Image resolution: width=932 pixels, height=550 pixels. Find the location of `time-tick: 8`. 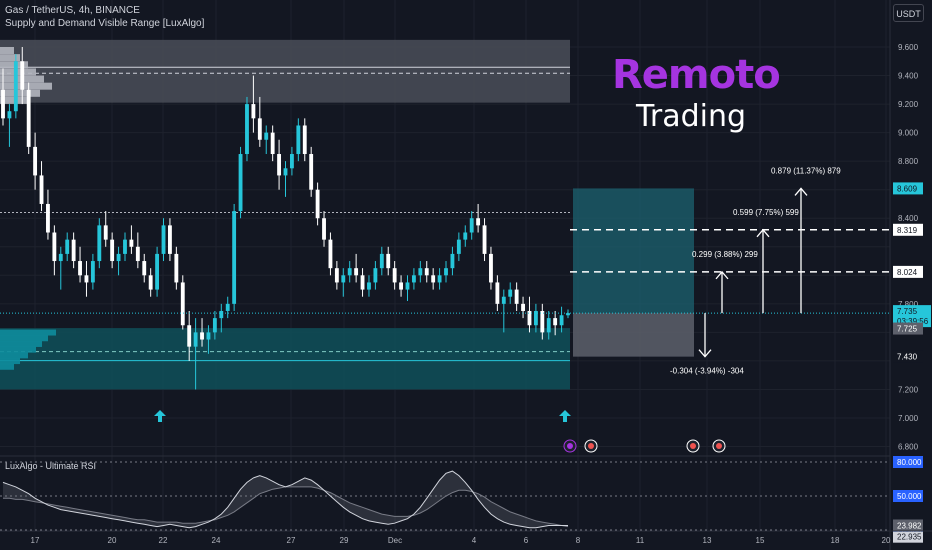

time-tick: 8 is located at coordinates (578, 540).